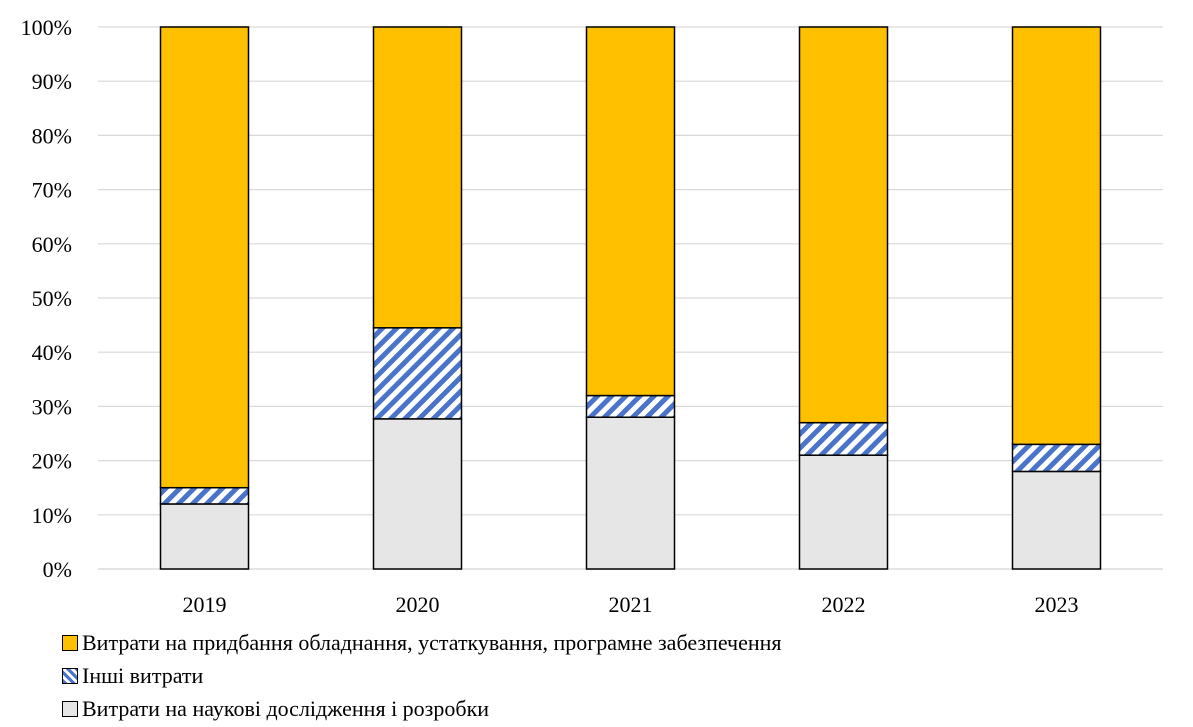 This screenshot has height=727, width=1193. What do you see at coordinates (52, 515) in the screenshot?
I see `y-tick-label: 10%` at bounding box center [52, 515].